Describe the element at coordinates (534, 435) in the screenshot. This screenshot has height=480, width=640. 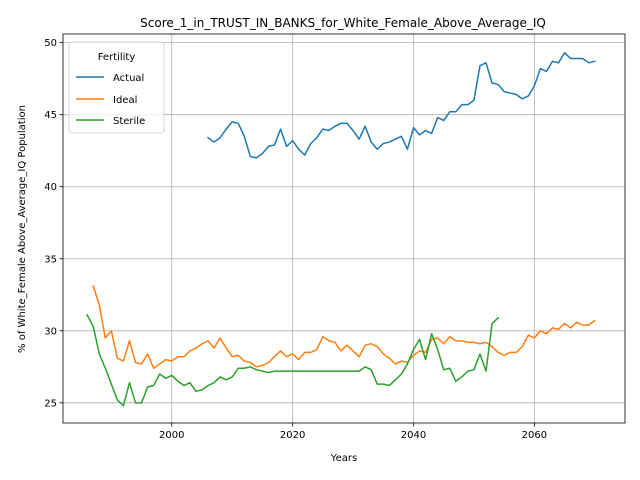
I see `x-tick-label: 2060` at that location.